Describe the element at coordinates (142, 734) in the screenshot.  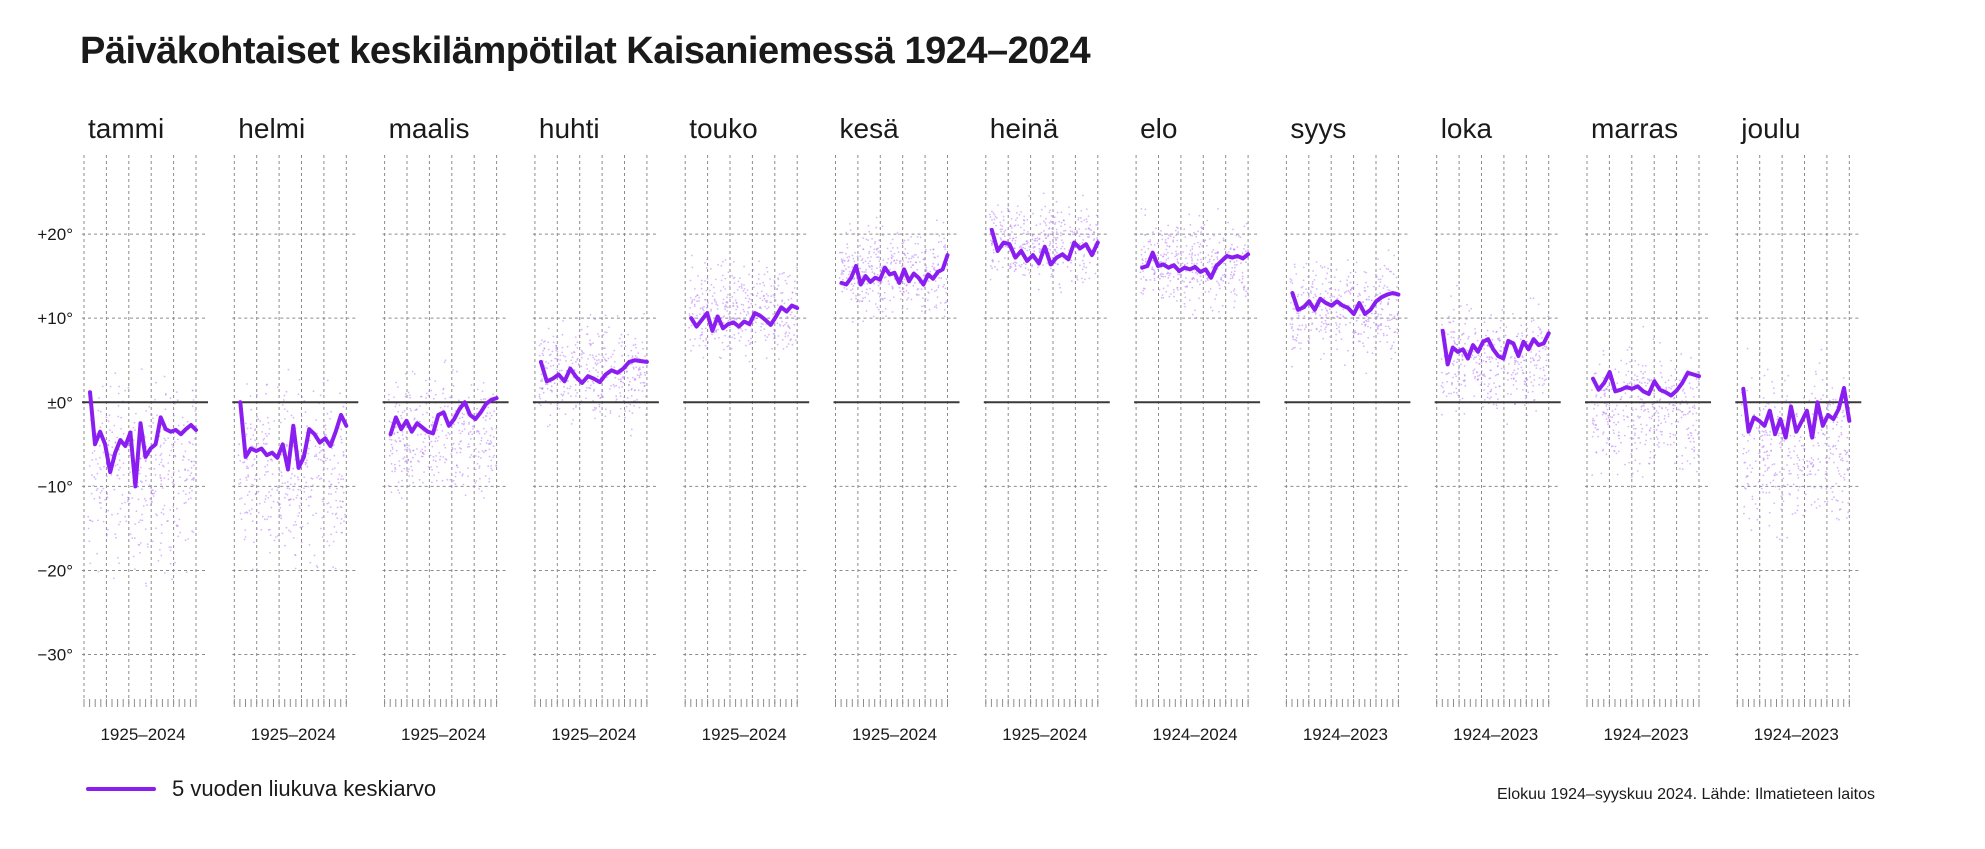
I see `x-period-label: 1925–2024` at that location.